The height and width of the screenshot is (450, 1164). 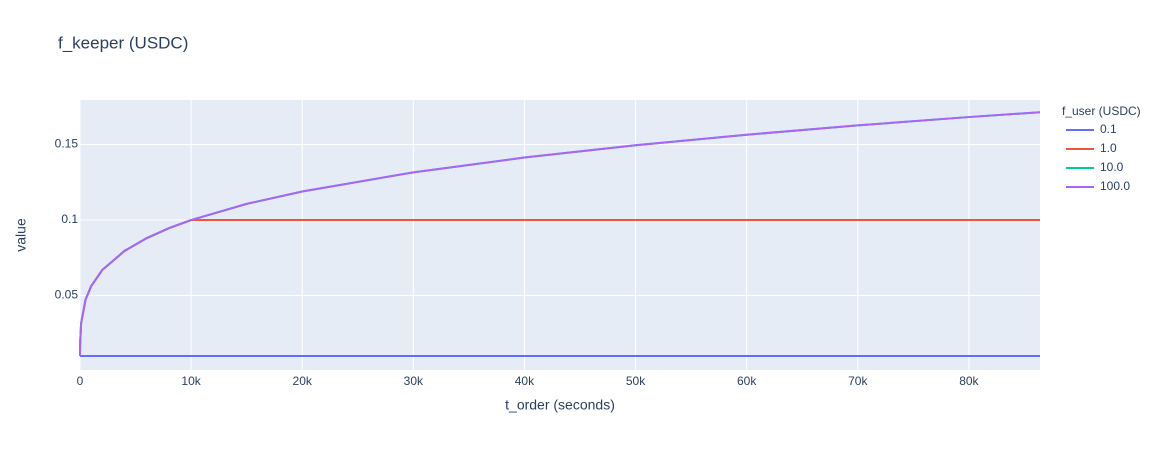 I want to click on x-tick-label: 20k, so click(x=303, y=381).